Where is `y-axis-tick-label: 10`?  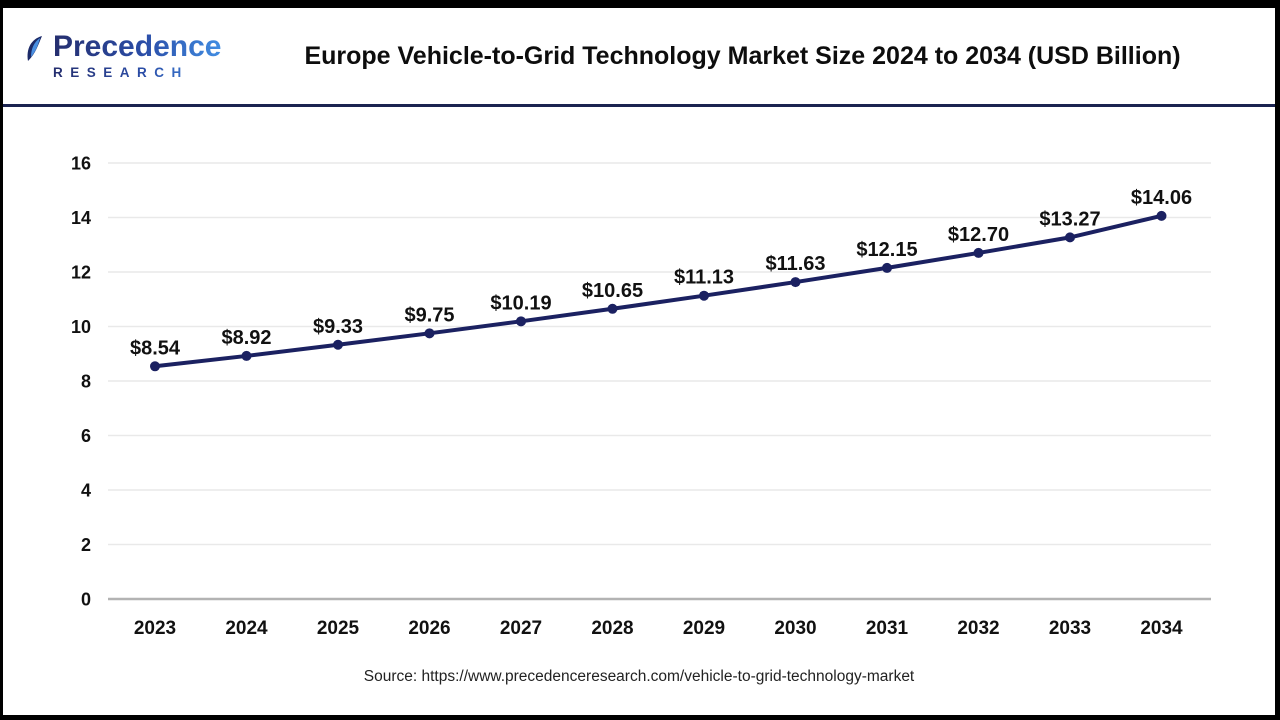
y-axis-tick-label: 10 is located at coordinates (81, 327).